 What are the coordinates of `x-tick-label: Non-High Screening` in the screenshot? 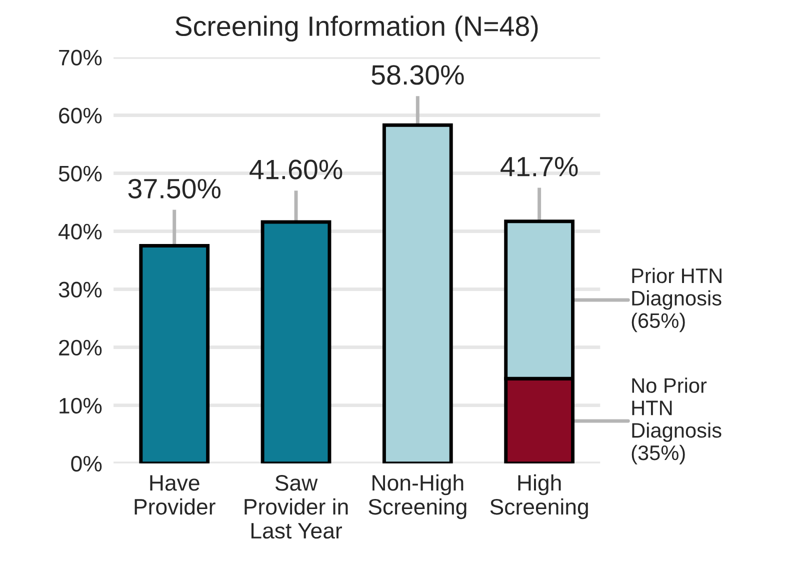 It's located at (417, 497).